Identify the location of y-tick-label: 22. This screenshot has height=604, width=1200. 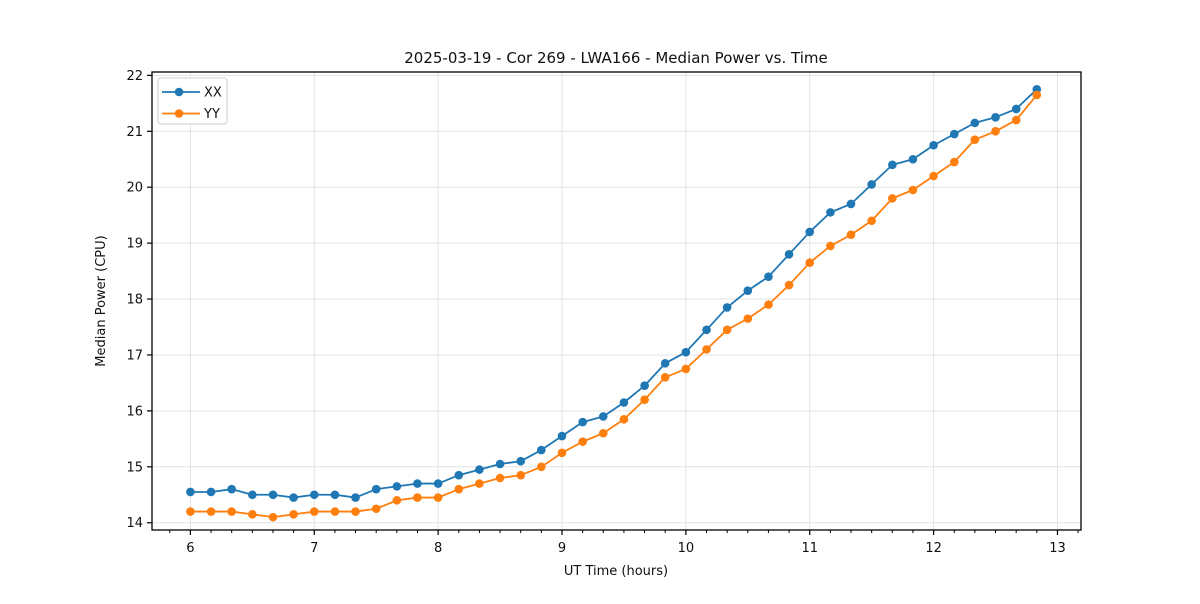
(134, 76).